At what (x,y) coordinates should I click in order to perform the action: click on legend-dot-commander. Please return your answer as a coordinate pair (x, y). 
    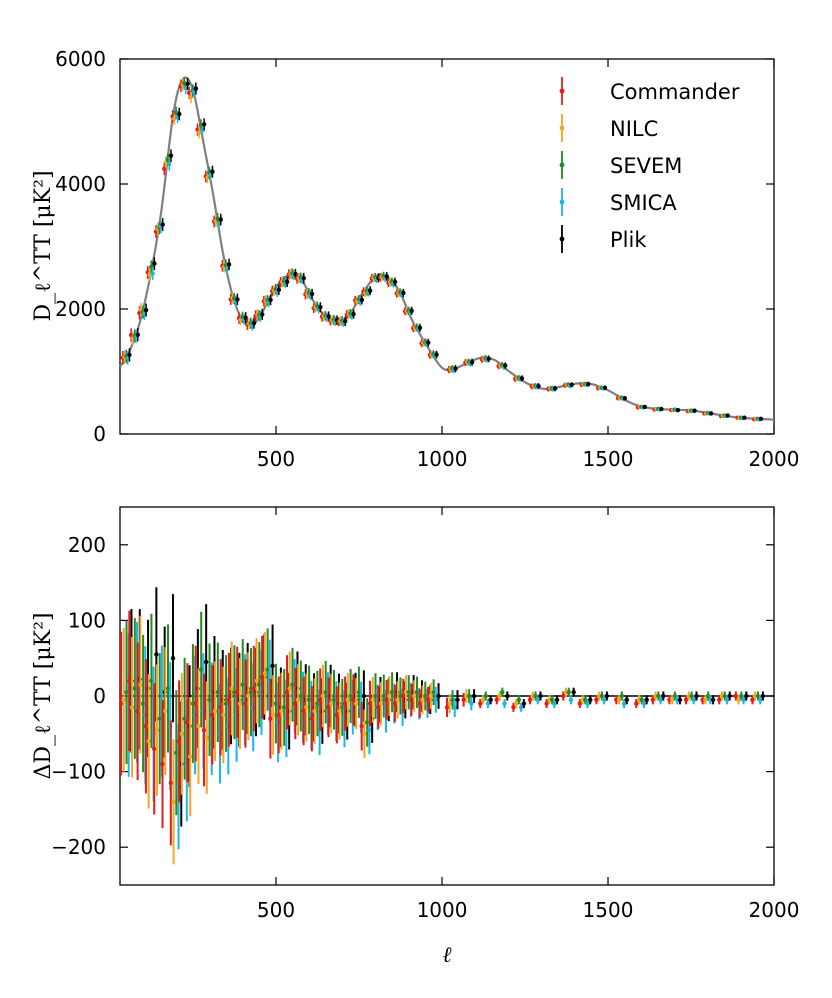
    Looking at the image, I should click on (562, 91).